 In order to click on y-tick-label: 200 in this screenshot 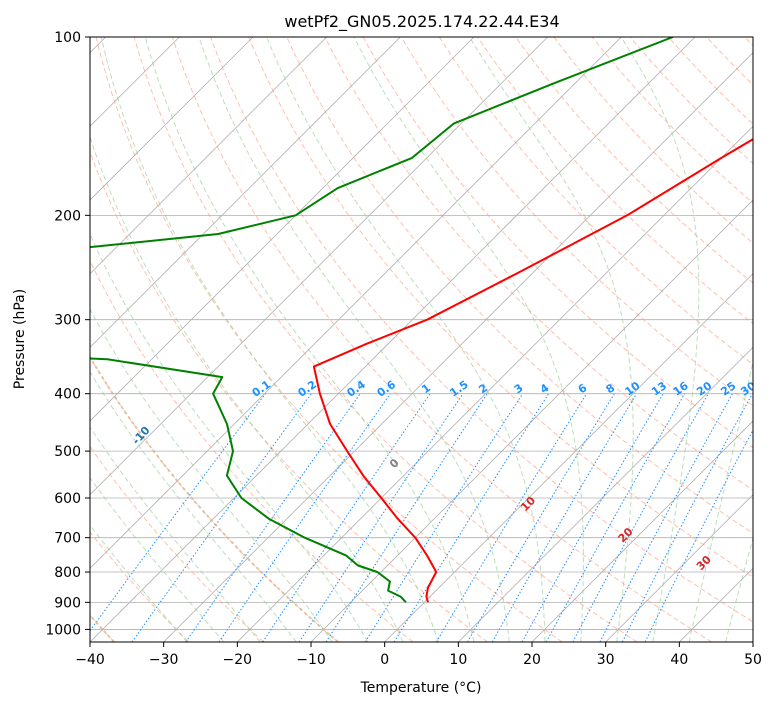, I will do `click(67, 216)`.